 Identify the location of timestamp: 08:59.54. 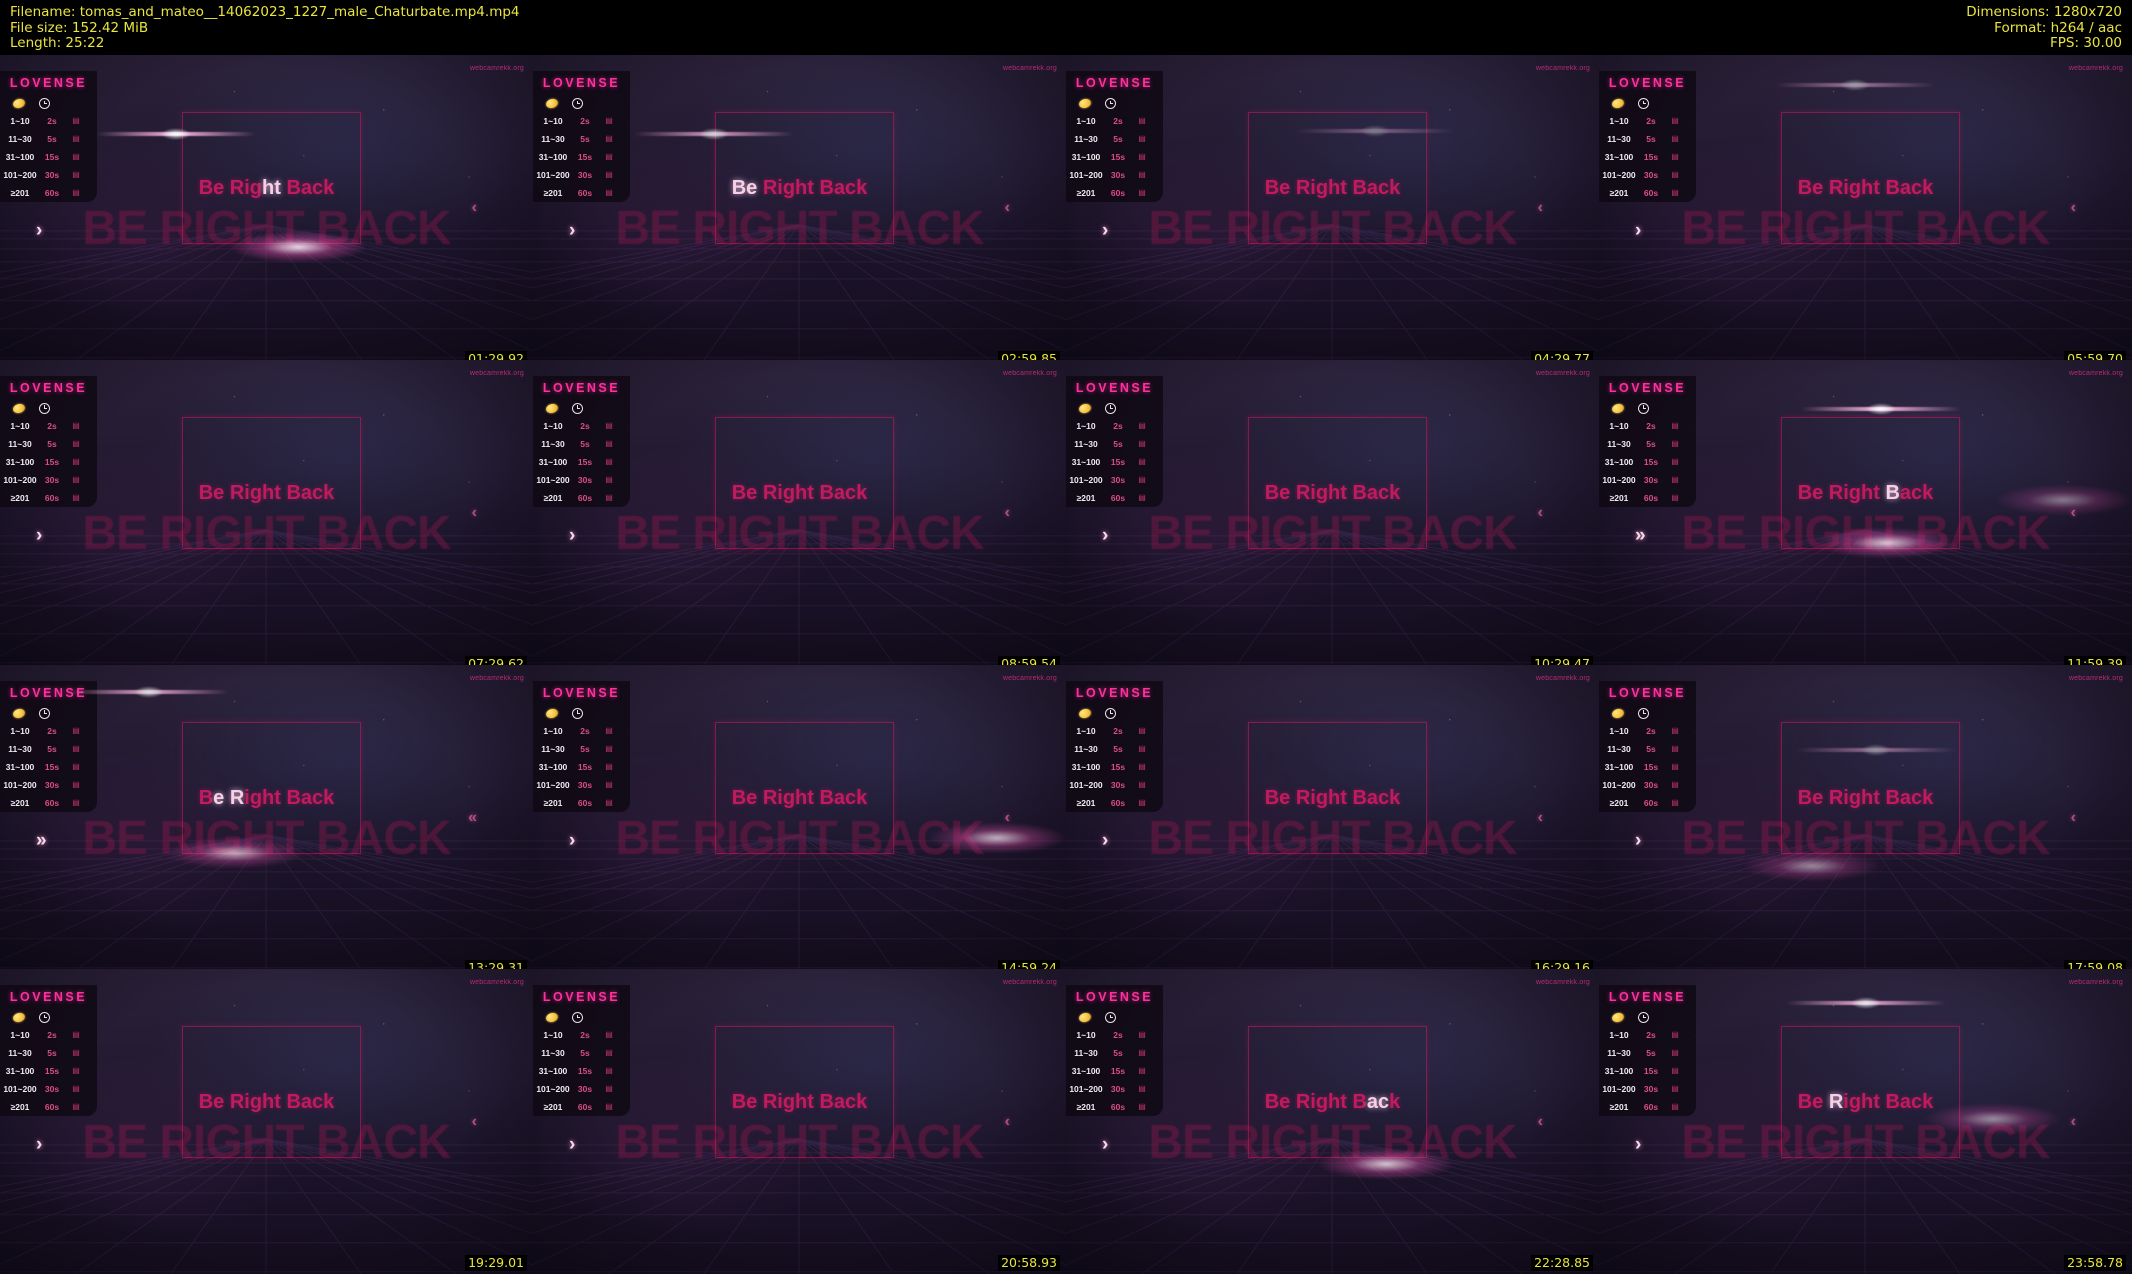
(1029, 660).